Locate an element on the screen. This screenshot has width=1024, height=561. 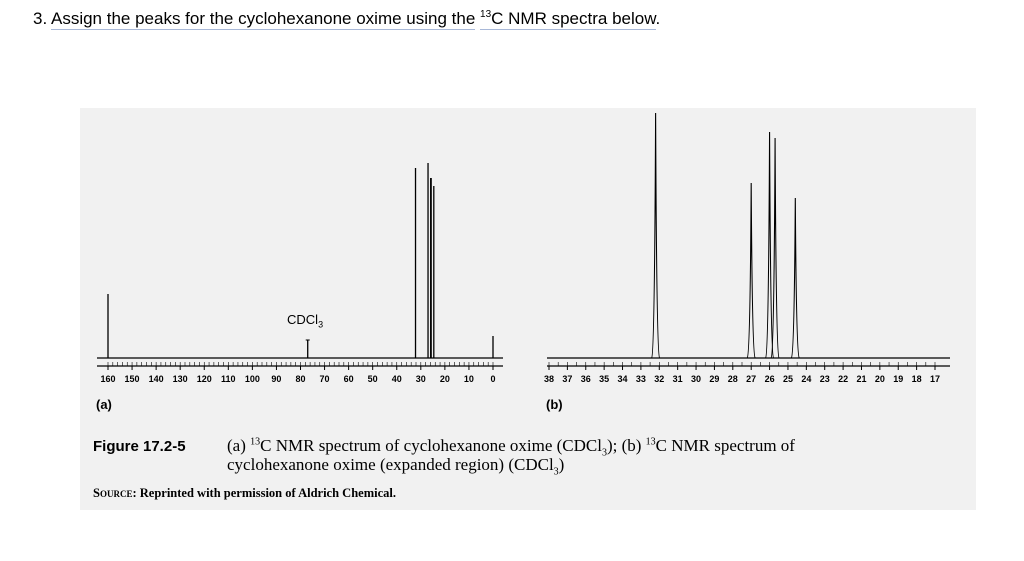
spectrum-a-tick-label: 0 is located at coordinates (492, 379).